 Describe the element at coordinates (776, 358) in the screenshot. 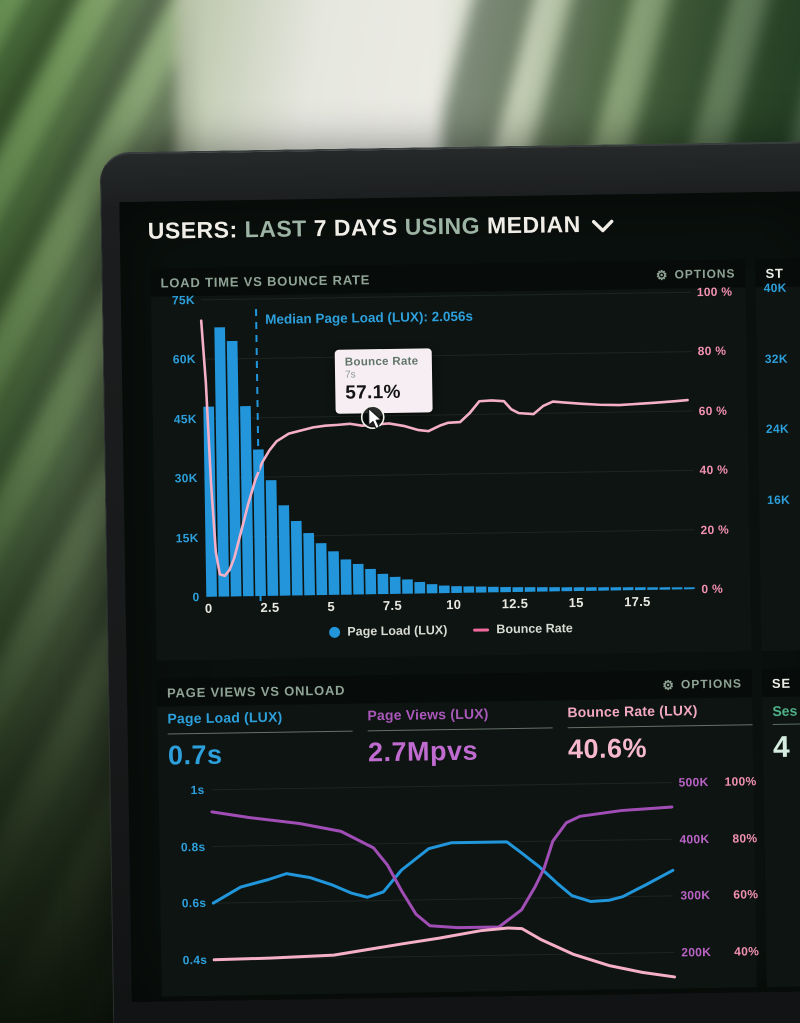

I see `axis-tick-label: 32K` at that location.